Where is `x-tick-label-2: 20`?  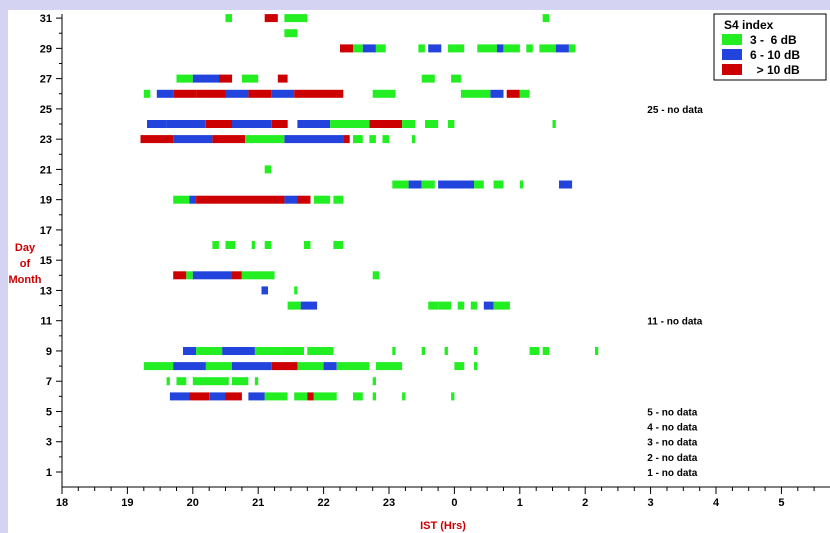
x-tick-label-2: 20 is located at coordinates (193, 503).